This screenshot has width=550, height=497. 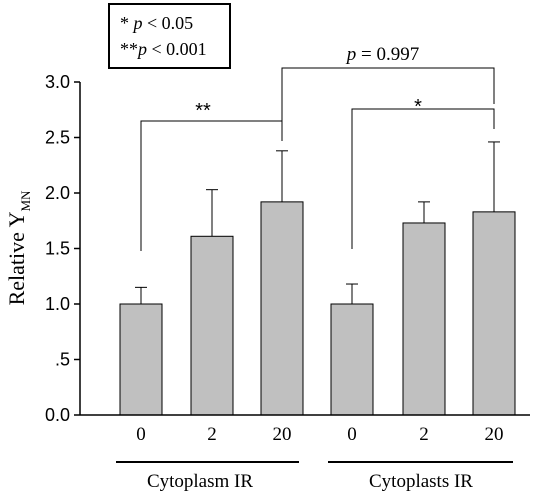 What do you see at coordinates (423, 178) in the screenshot?
I see `significance-bracket-right` at bounding box center [423, 178].